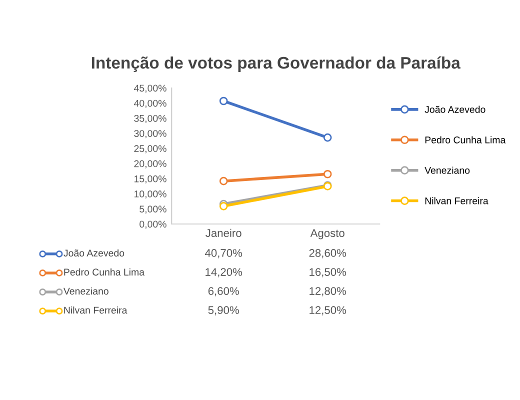 Image resolution: width=520 pixels, height=400 pixels. I want to click on y-tick-label: 20,00%, so click(150, 164).